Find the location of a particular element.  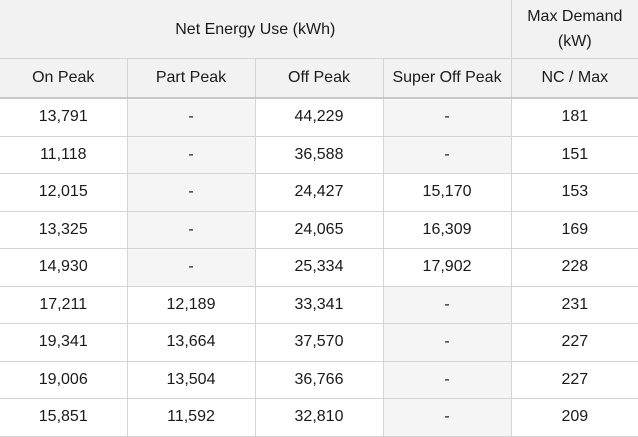

cell-part-peak: 11,592 is located at coordinates (191, 417).